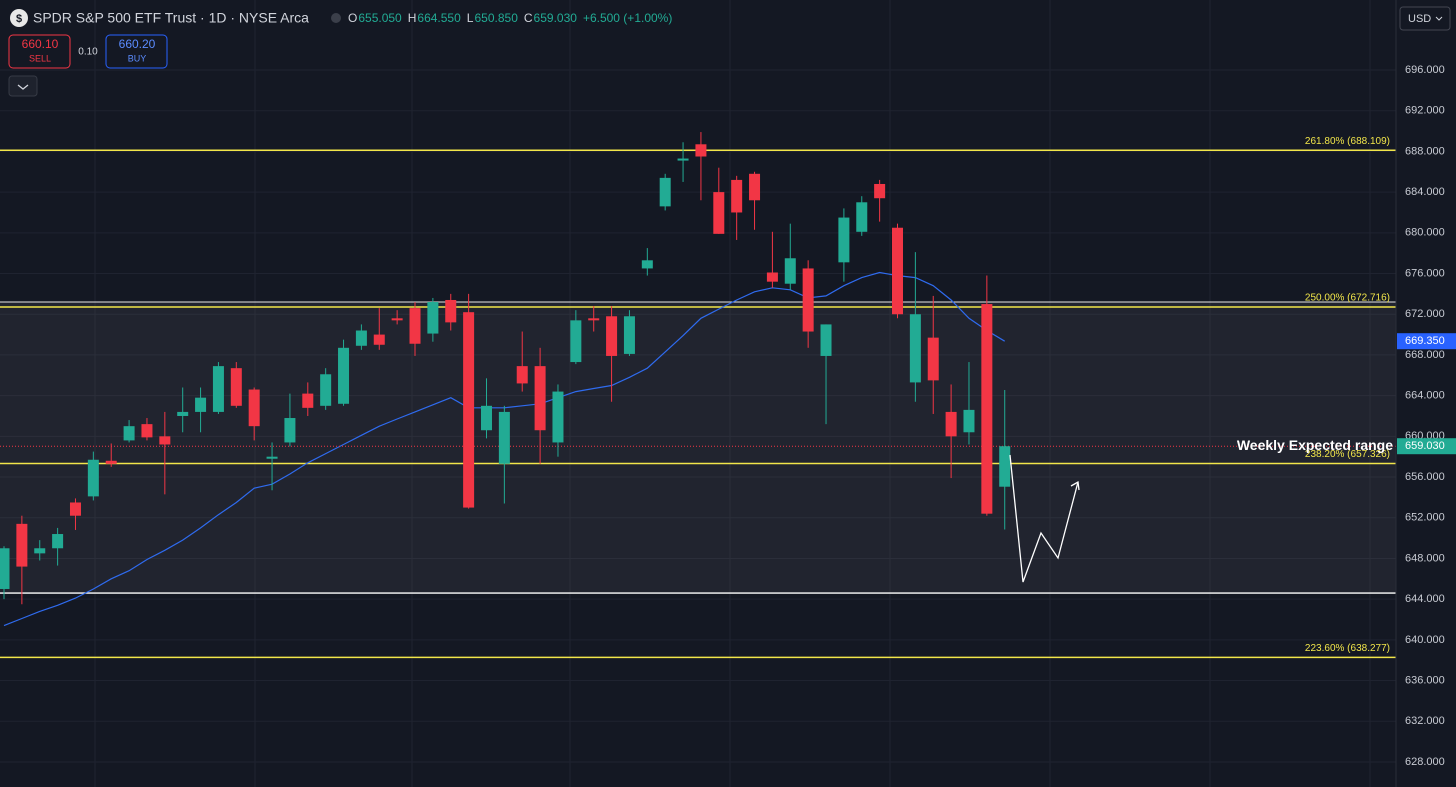 This screenshot has height=787, width=1456. I want to click on fib-label: 238.20% (657.326), so click(1347, 454).